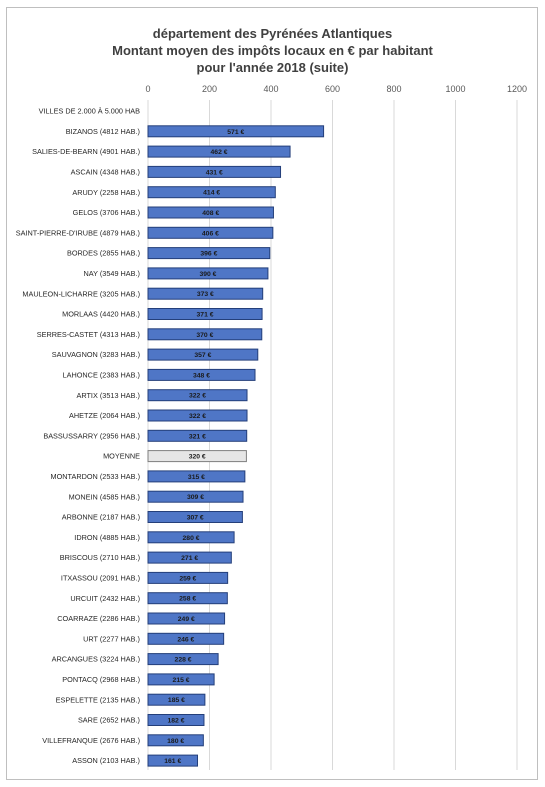  Describe the element at coordinates (332, 89) in the screenshot. I see `x-tick-label: 600` at that location.